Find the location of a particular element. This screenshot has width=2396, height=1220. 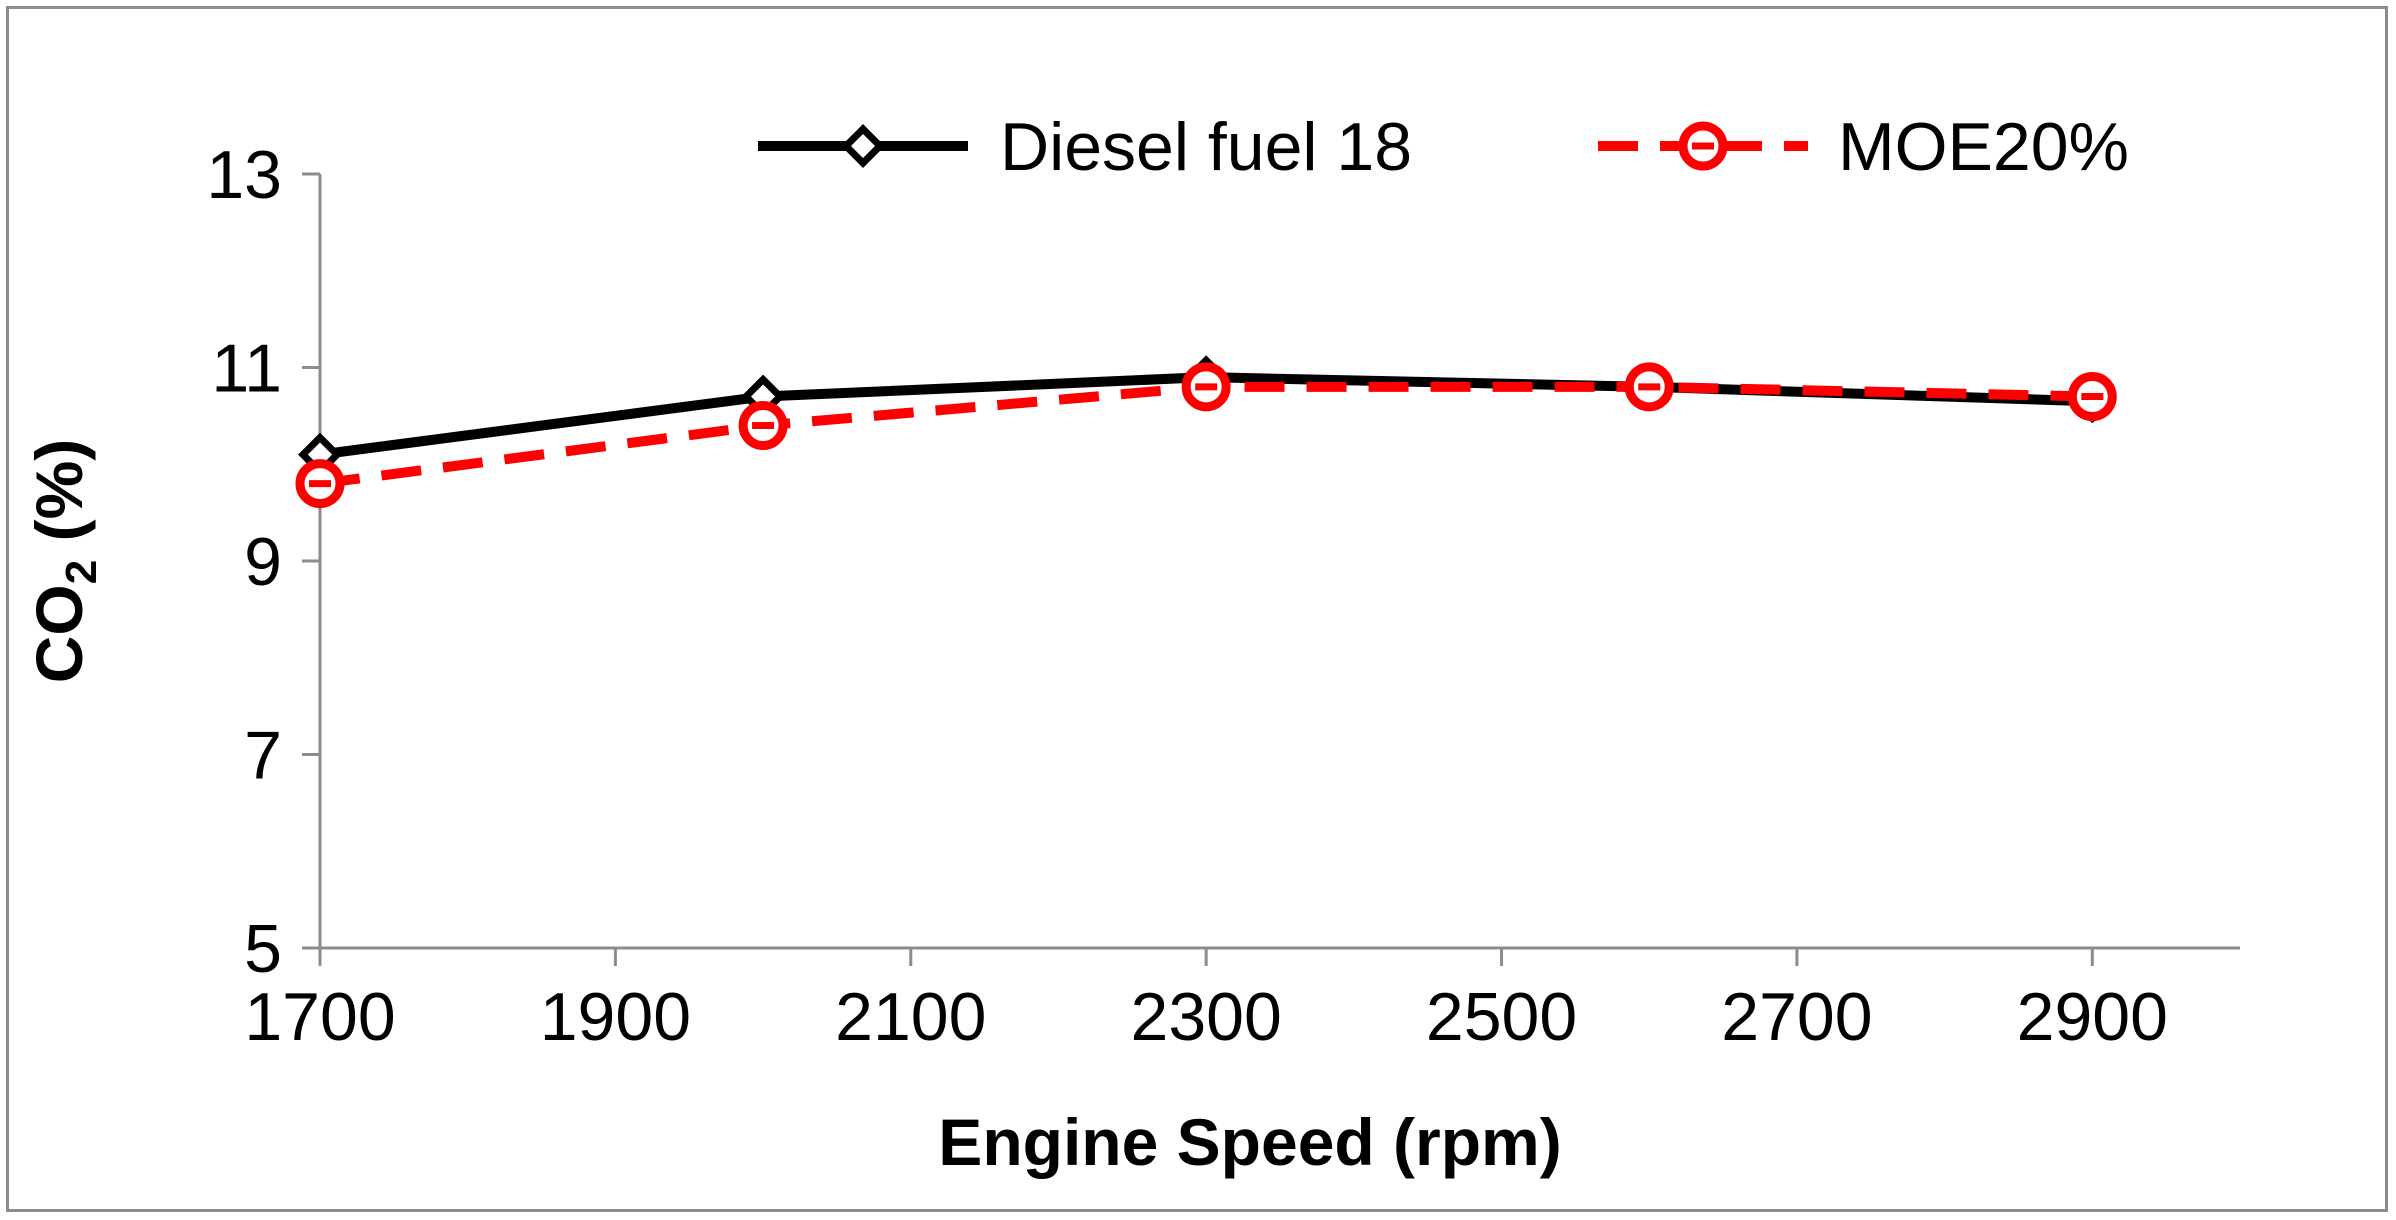

x-tick-label: 2300 is located at coordinates (1206, 1017).